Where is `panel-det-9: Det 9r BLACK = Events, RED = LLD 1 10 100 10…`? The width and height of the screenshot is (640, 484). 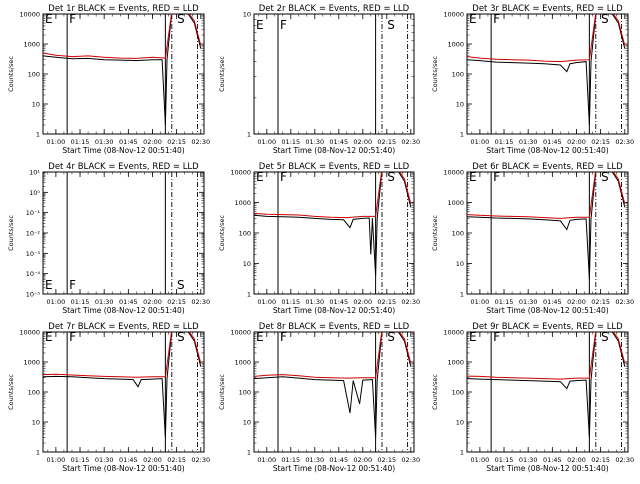 panel-det-9: Det 9r BLACK = Events, RED = LLD 1 10 100 10… is located at coordinates (532, 397).